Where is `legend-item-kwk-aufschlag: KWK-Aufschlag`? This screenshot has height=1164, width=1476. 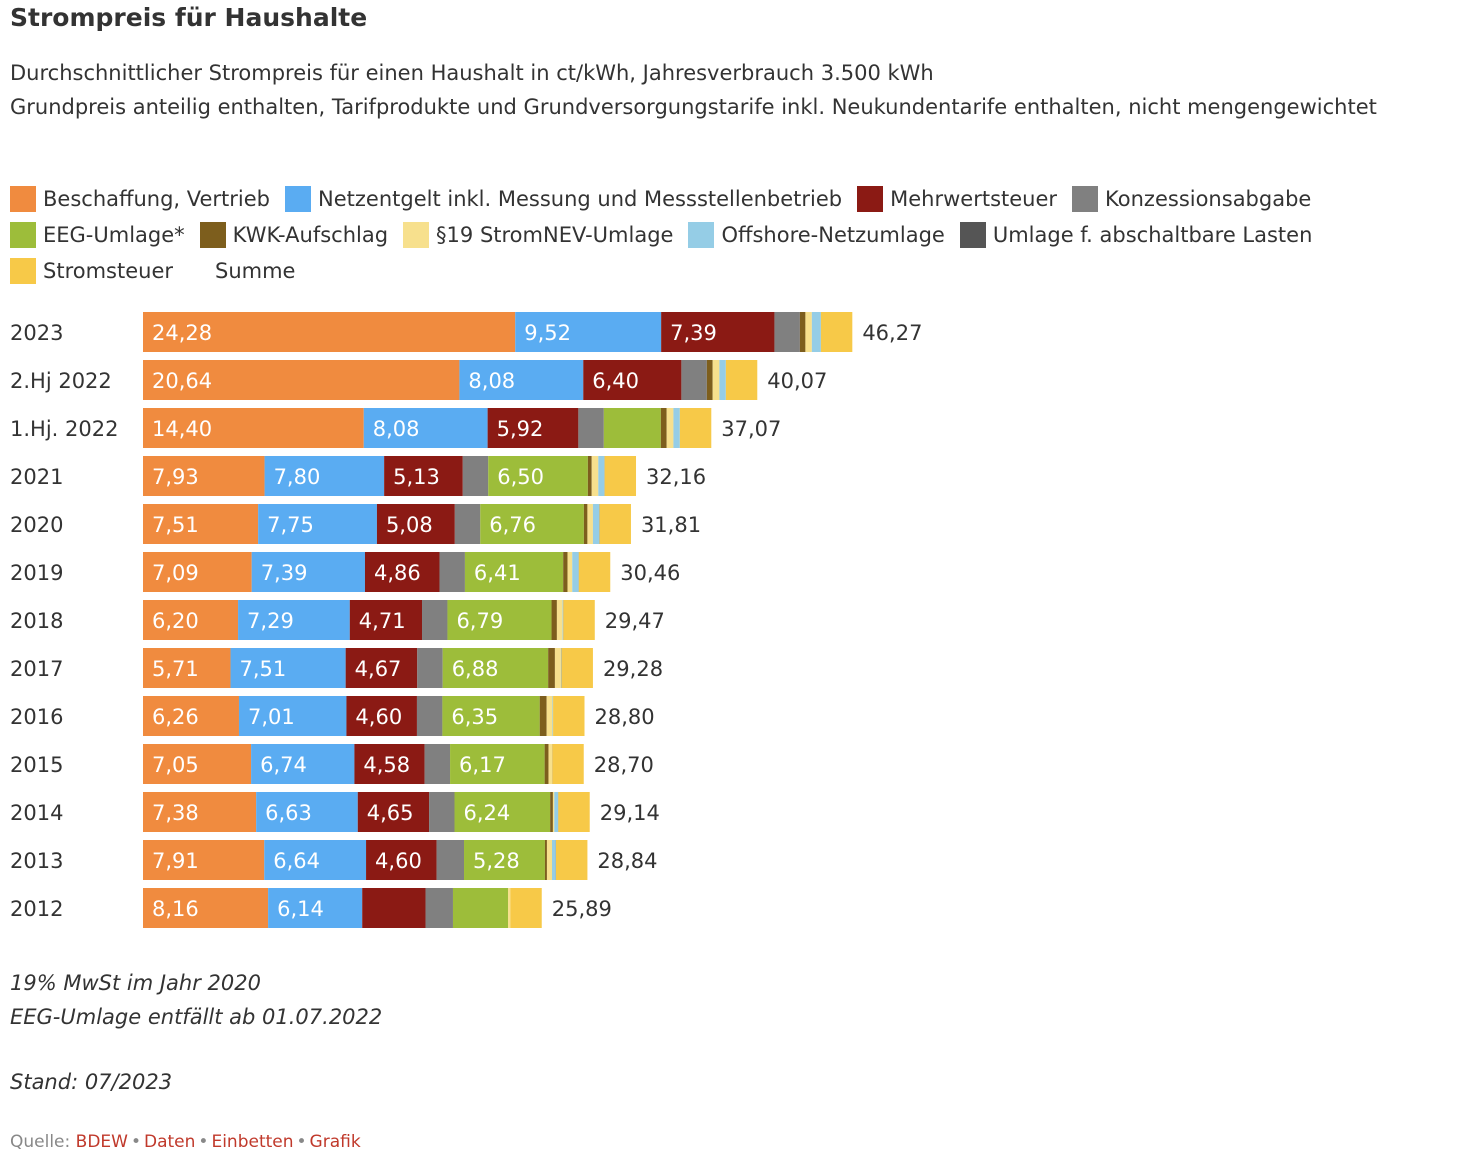 legend-item-kwk-aufschlag: KWK-Aufschlag is located at coordinates (293, 235).